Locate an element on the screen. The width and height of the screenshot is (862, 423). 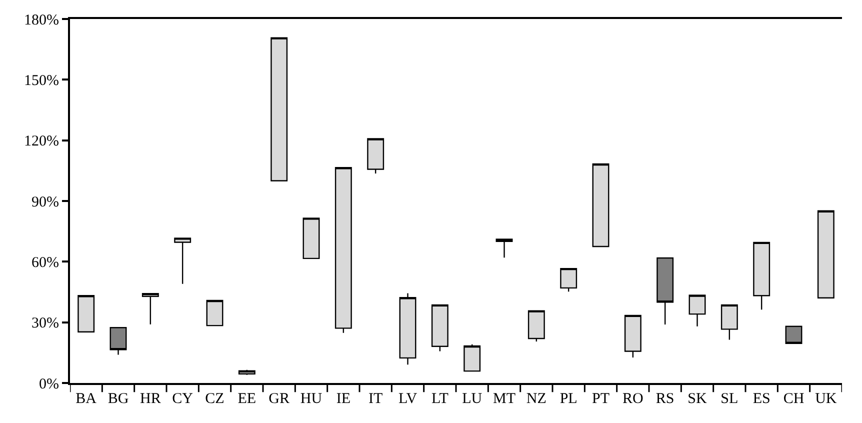
y-tick-label: 60% is located at coordinates (45, 262).